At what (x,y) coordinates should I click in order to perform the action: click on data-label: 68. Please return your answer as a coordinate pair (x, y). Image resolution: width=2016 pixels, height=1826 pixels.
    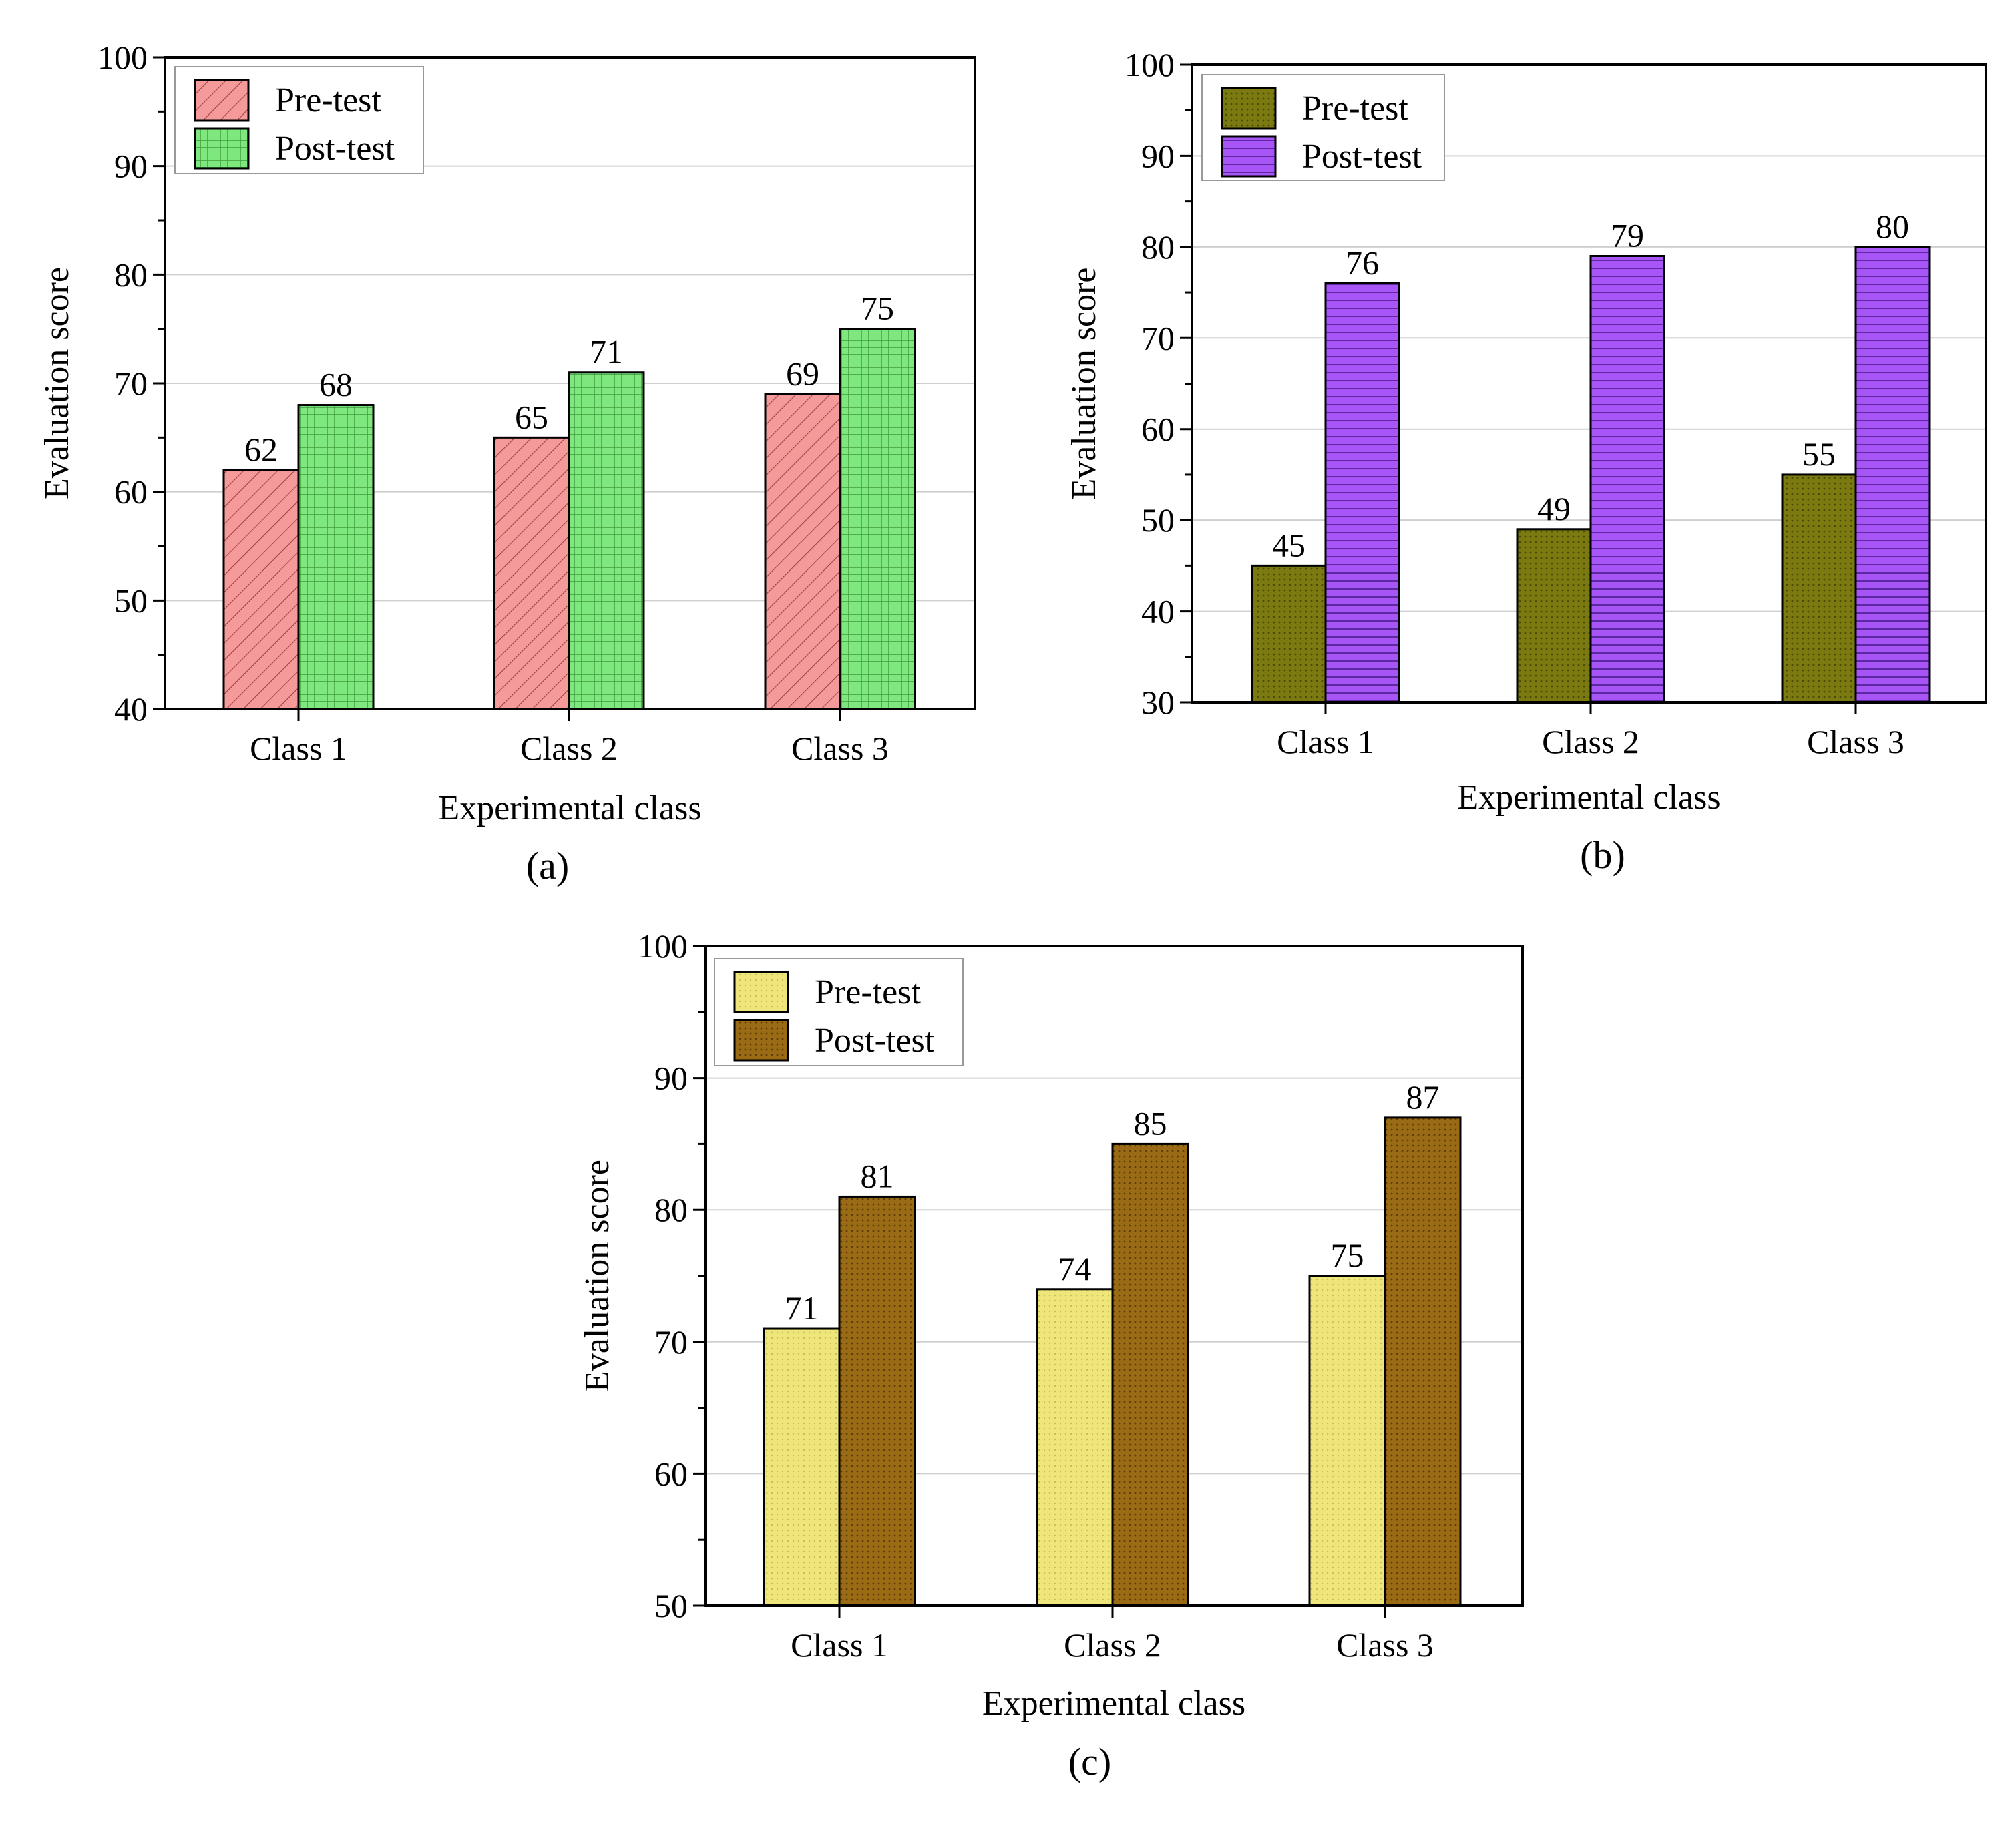
    Looking at the image, I should click on (336, 384).